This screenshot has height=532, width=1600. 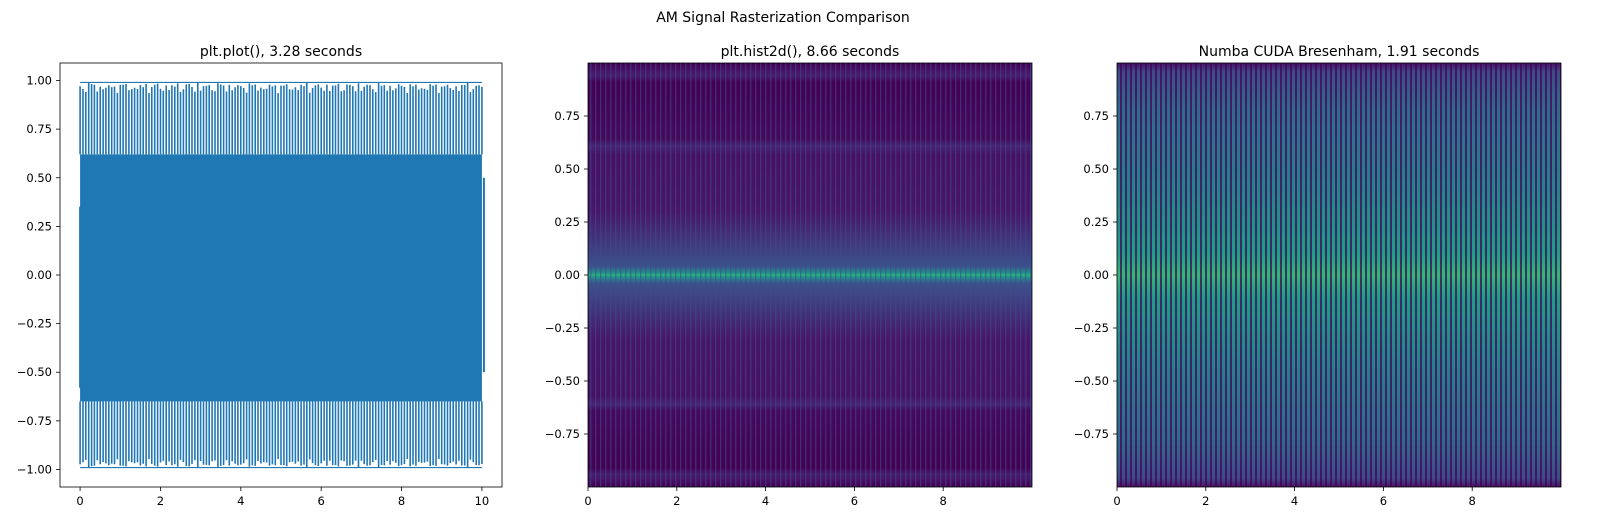 What do you see at coordinates (1339, 52) in the screenshot?
I see `panel-cuda-title: Numba CUDA Bresenham, 1.91 seconds` at bounding box center [1339, 52].